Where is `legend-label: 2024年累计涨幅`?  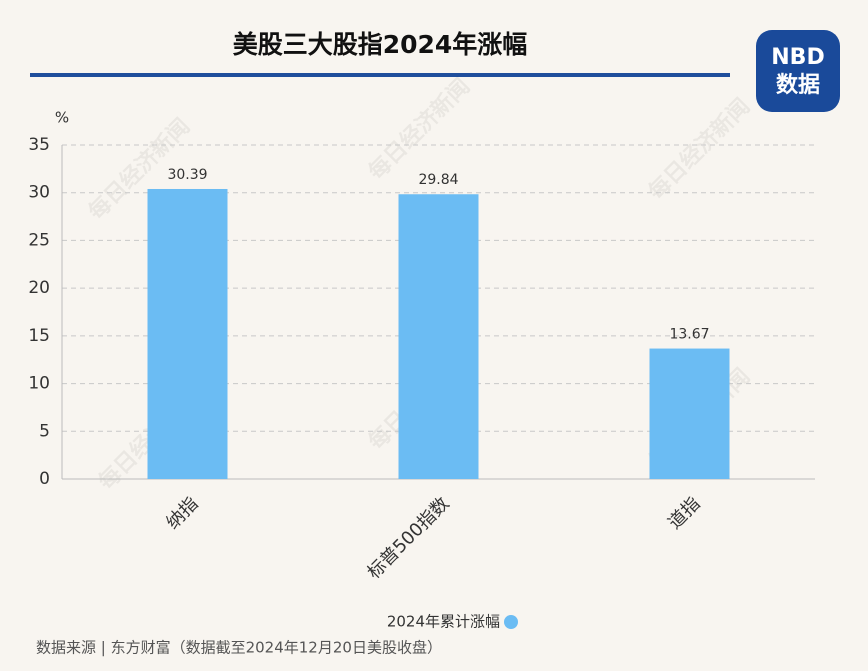 legend-label: 2024年累计涨幅 is located at coordinates (443, 622).